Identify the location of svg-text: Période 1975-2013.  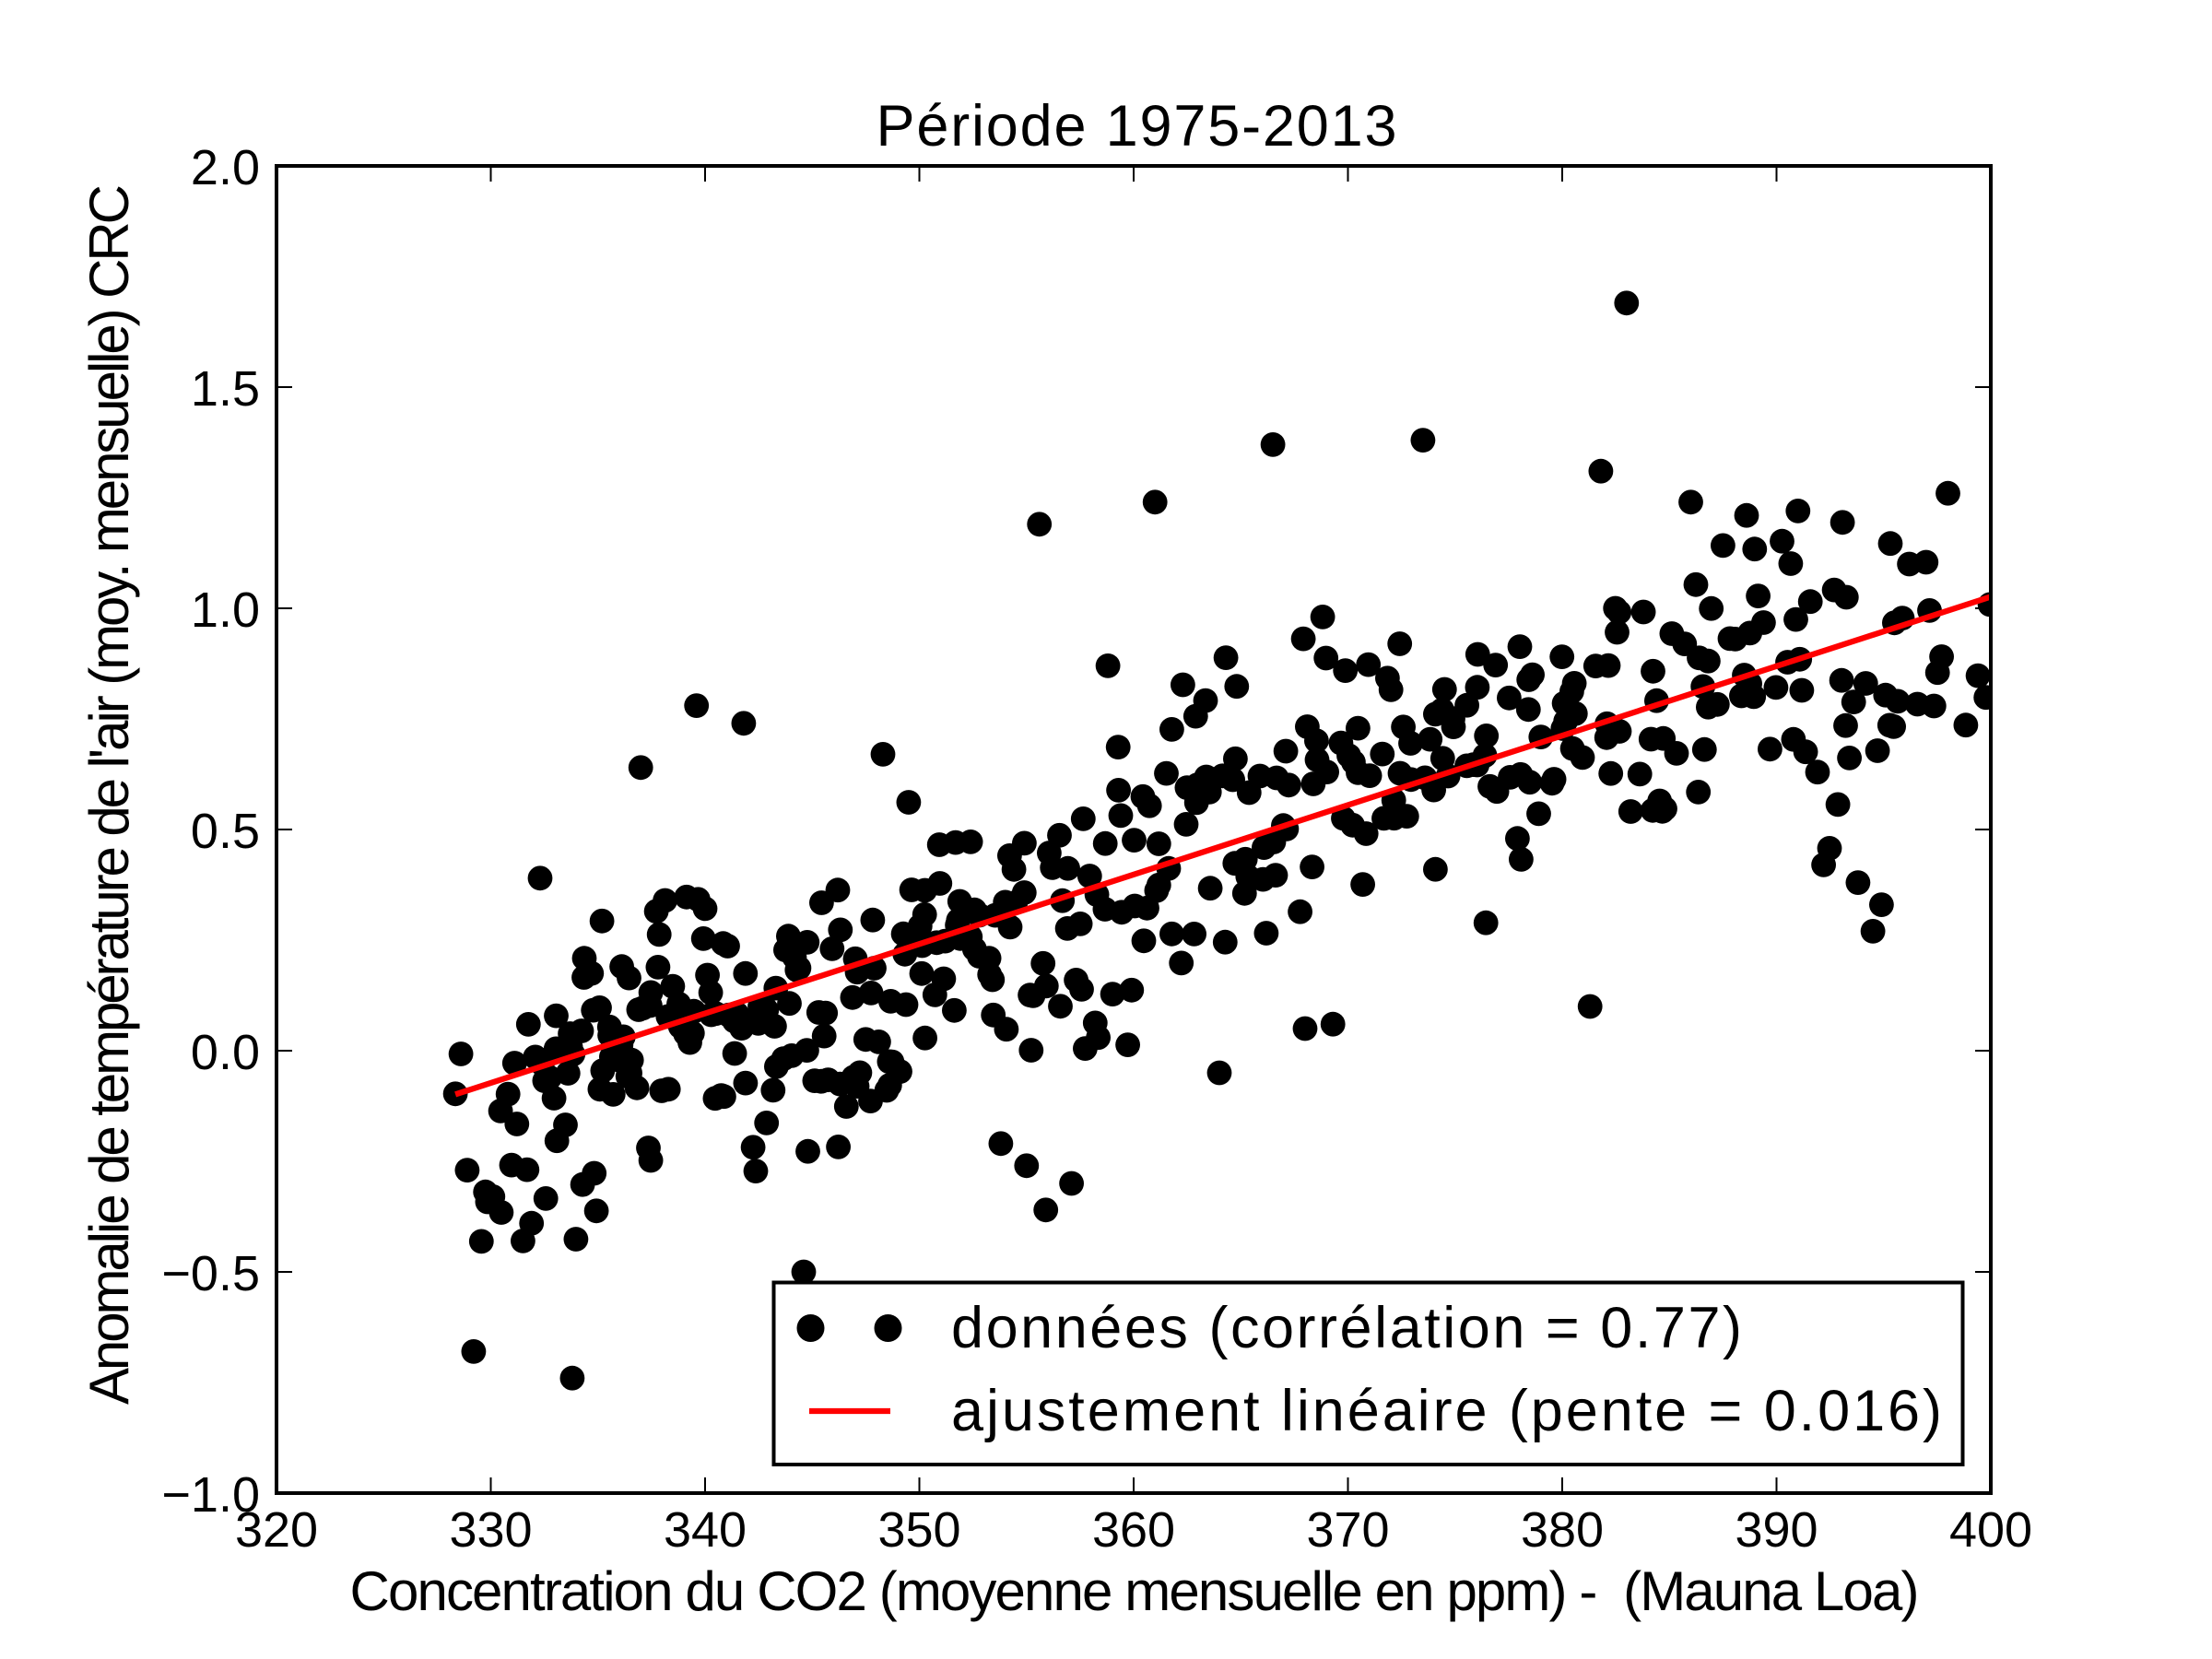
(1137, 126).